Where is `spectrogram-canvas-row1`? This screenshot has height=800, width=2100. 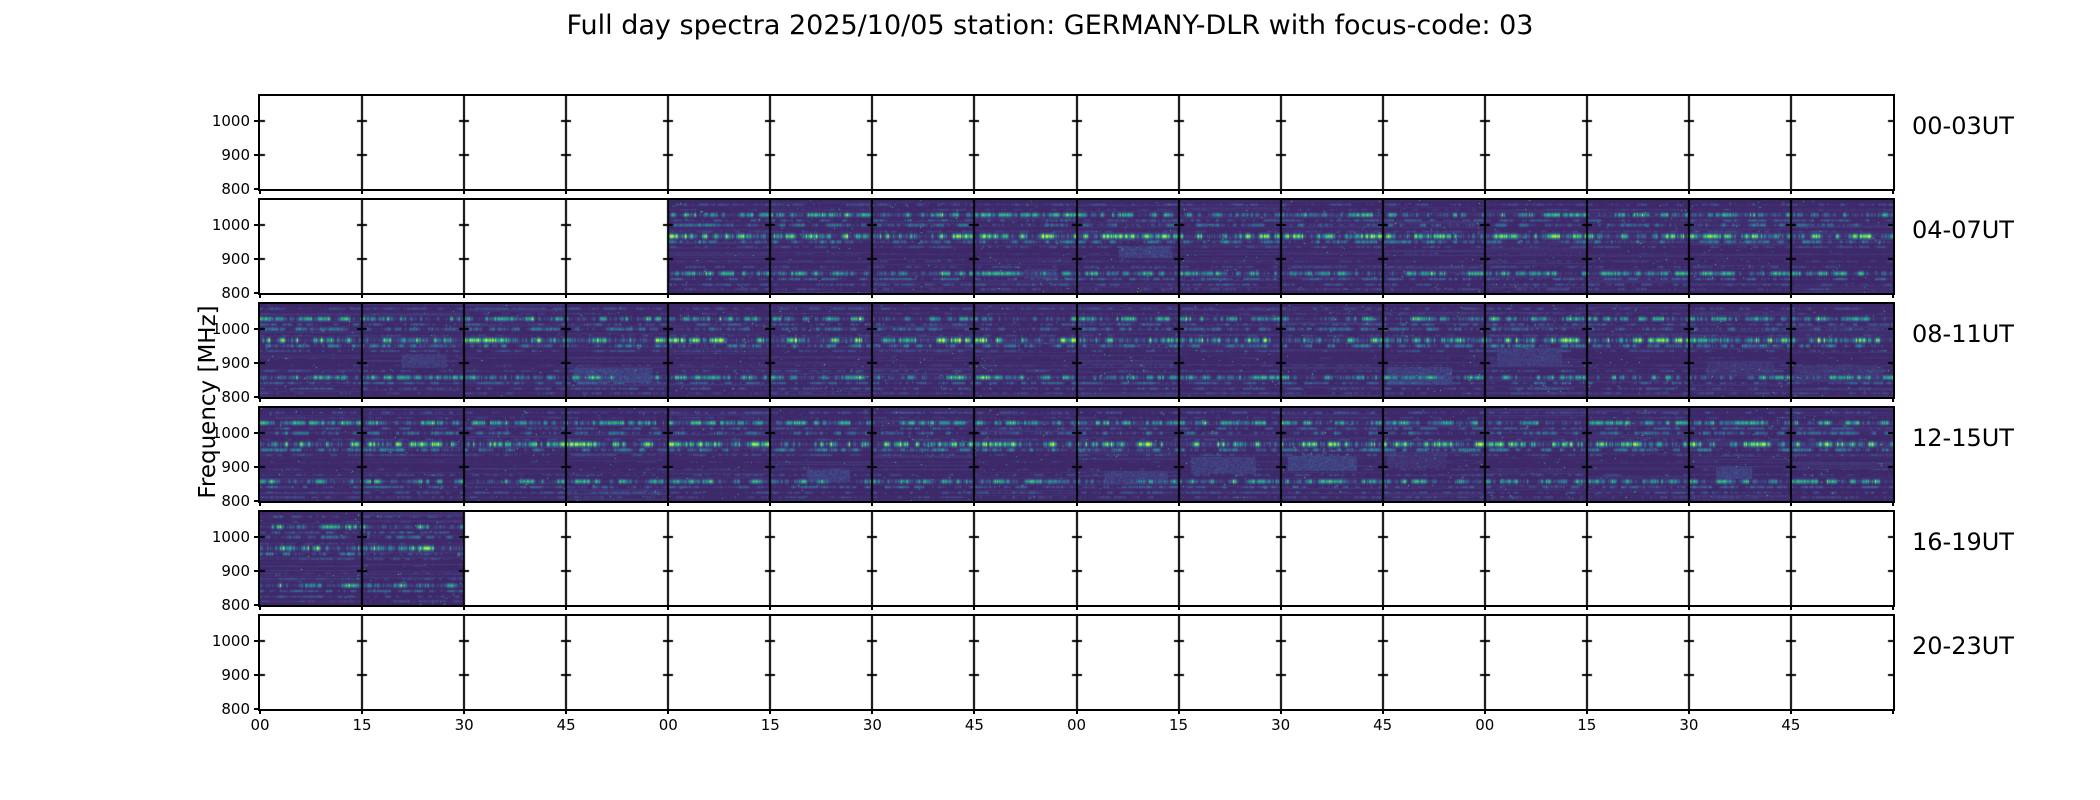
spectrogram-canvas-row1 is located at coordinates (1076, 246).